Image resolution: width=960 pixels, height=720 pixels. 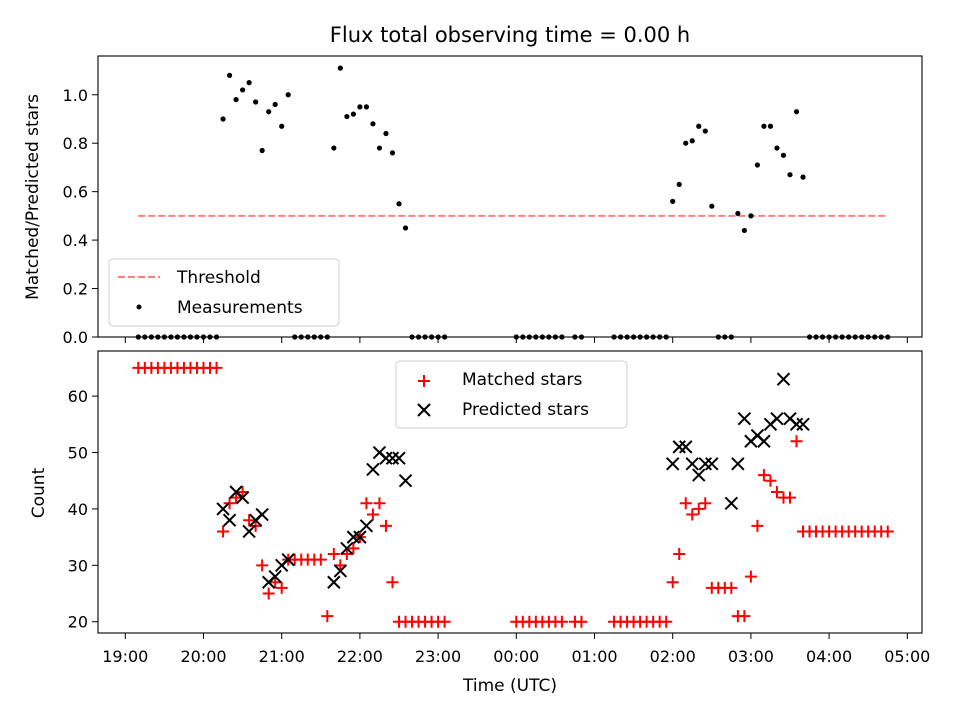 I want to click on legend-measurements-label: Measurements, so click(x=240, y=308).